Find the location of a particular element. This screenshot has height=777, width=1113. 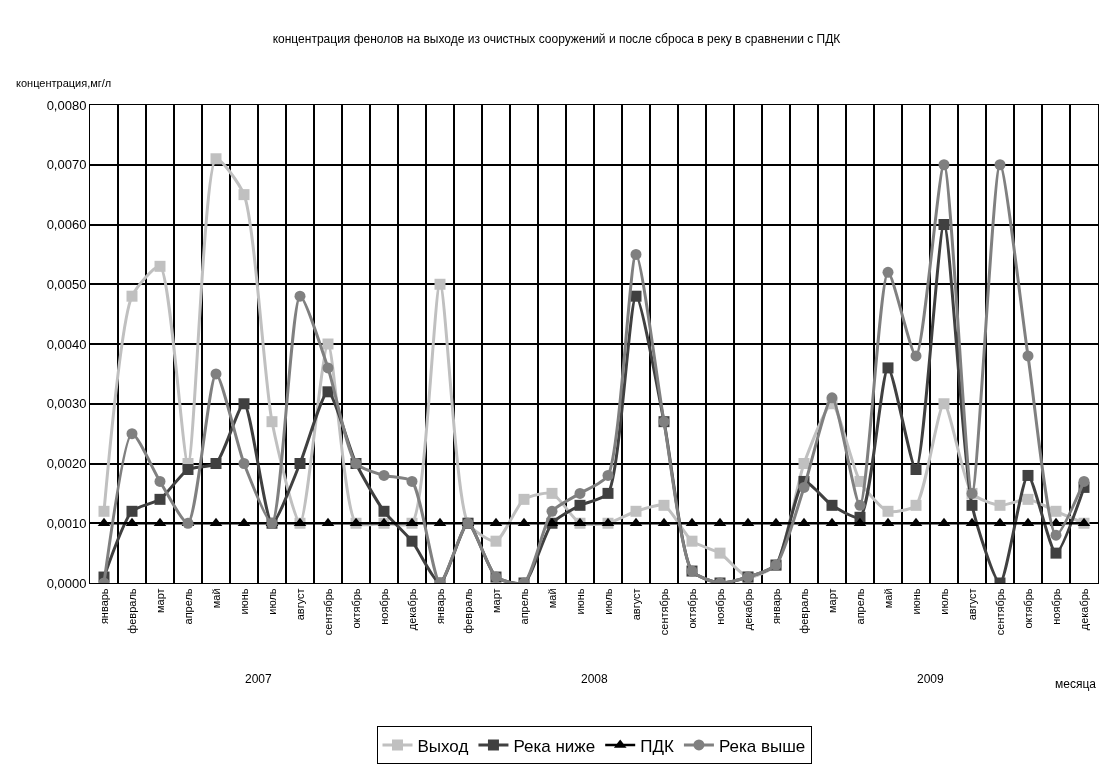

text: 2007 is located at coordinates (259, 679).